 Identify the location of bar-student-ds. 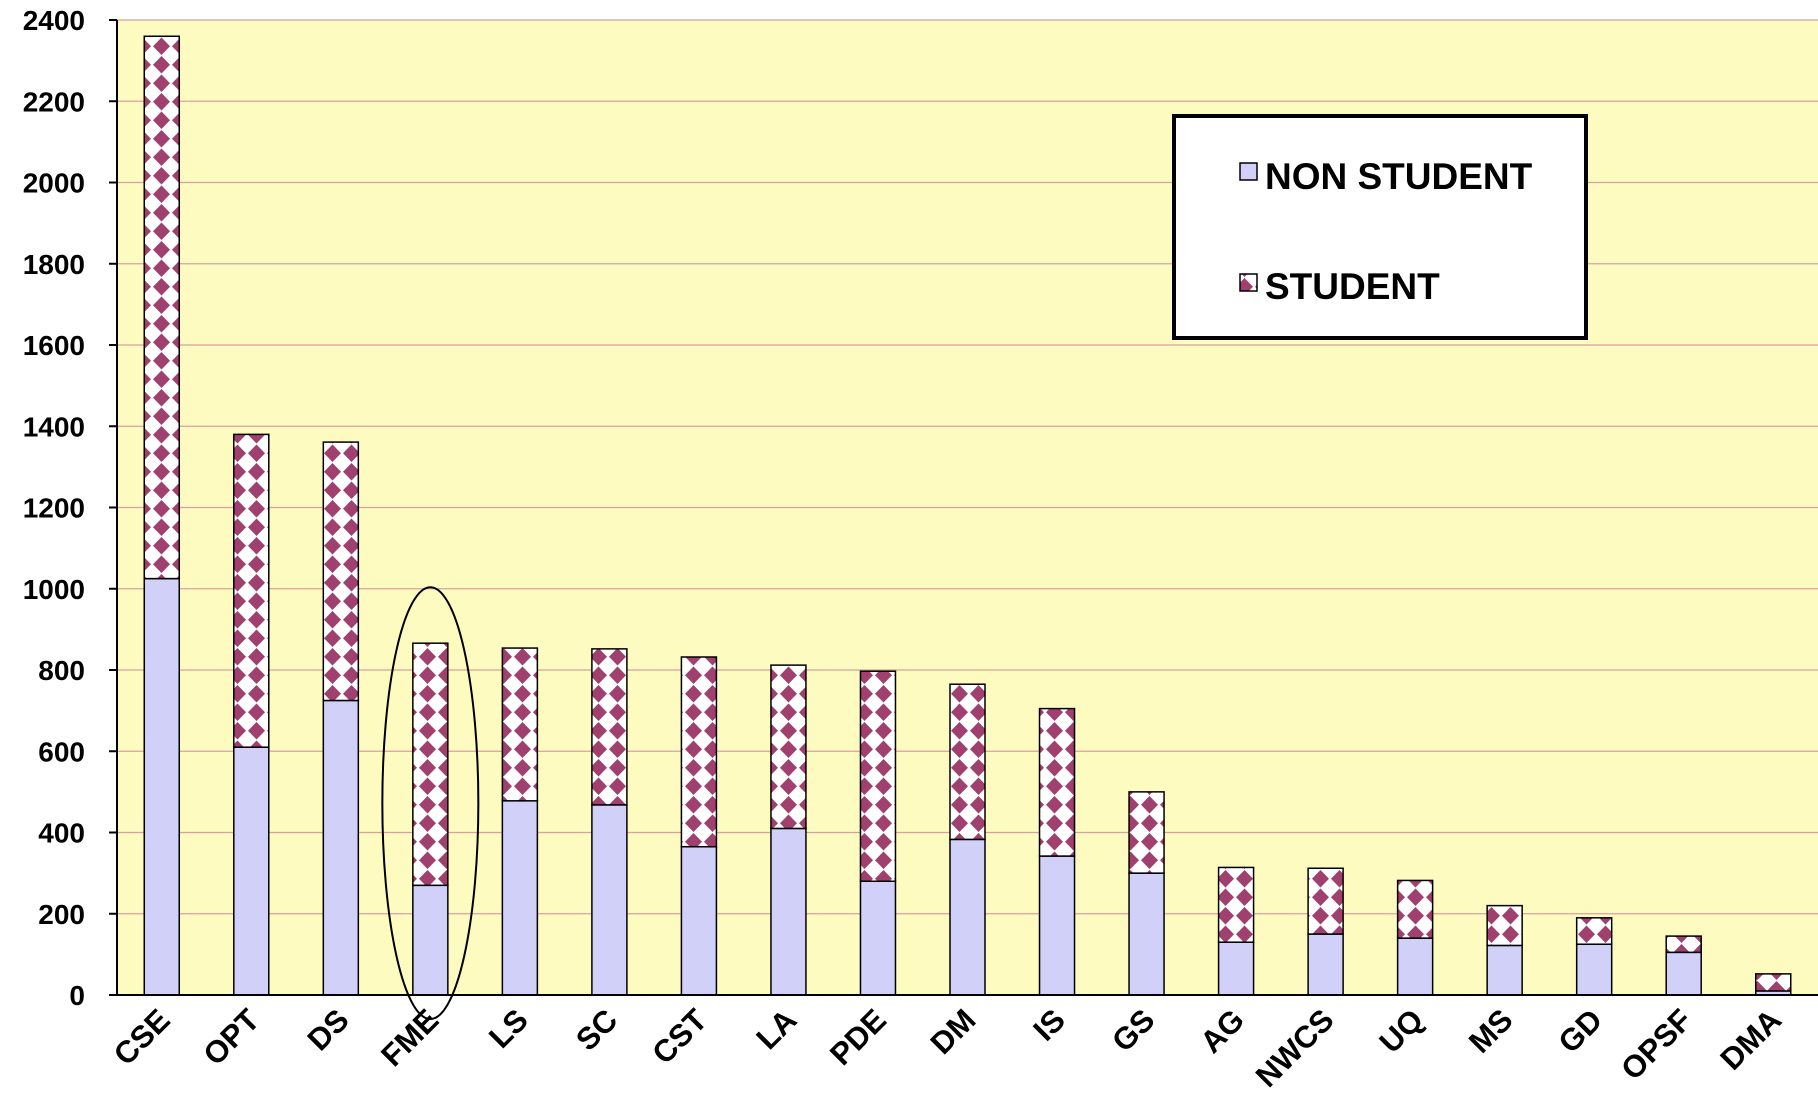
(341, 571).